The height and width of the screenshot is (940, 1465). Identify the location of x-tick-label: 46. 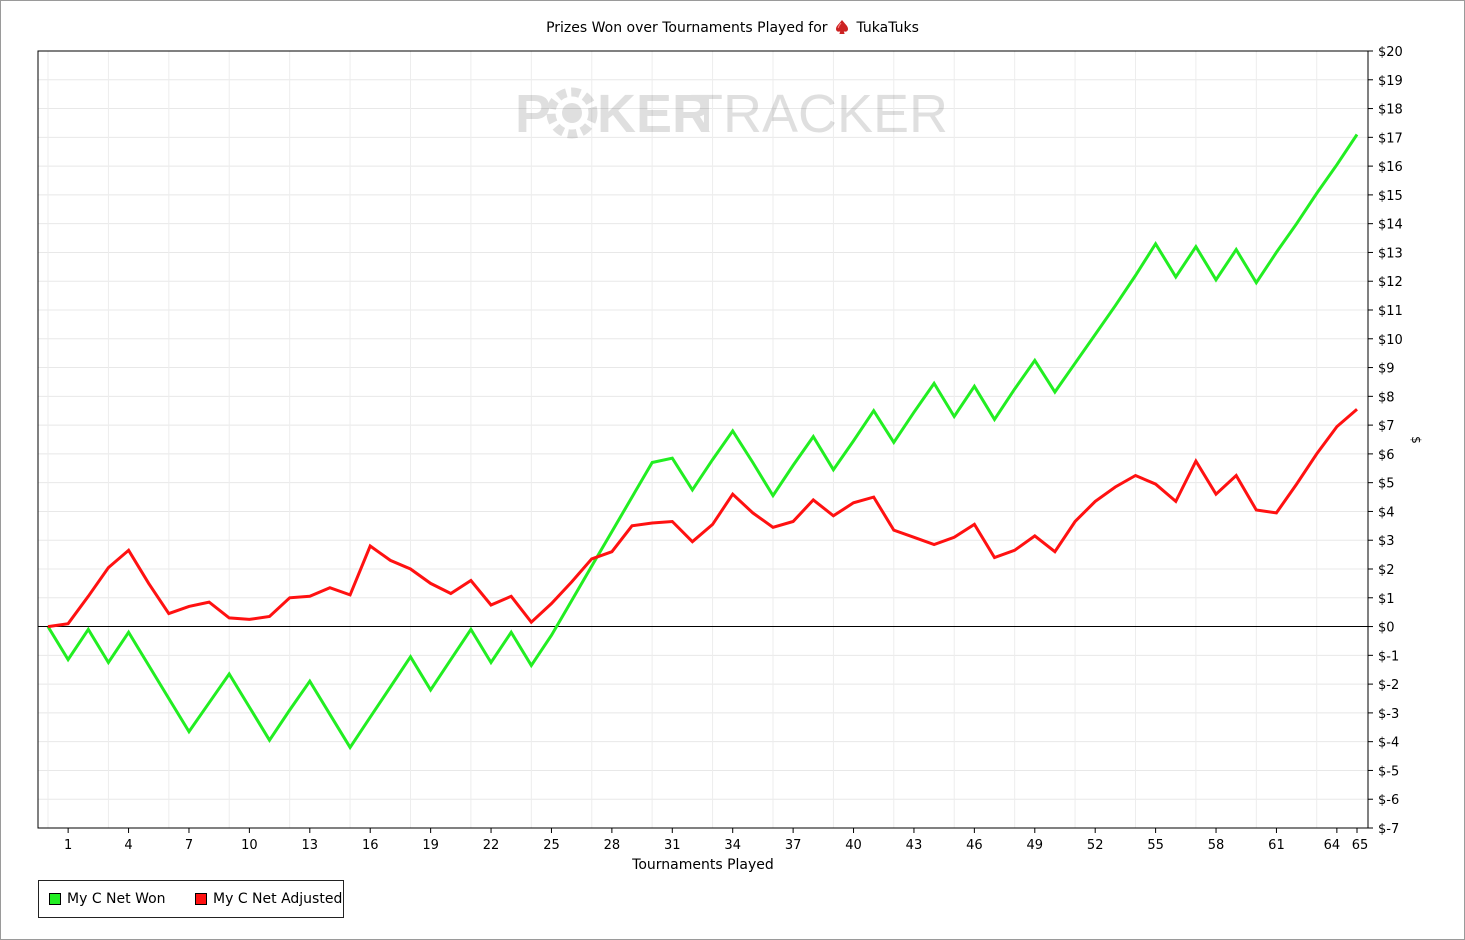
(974, 845).